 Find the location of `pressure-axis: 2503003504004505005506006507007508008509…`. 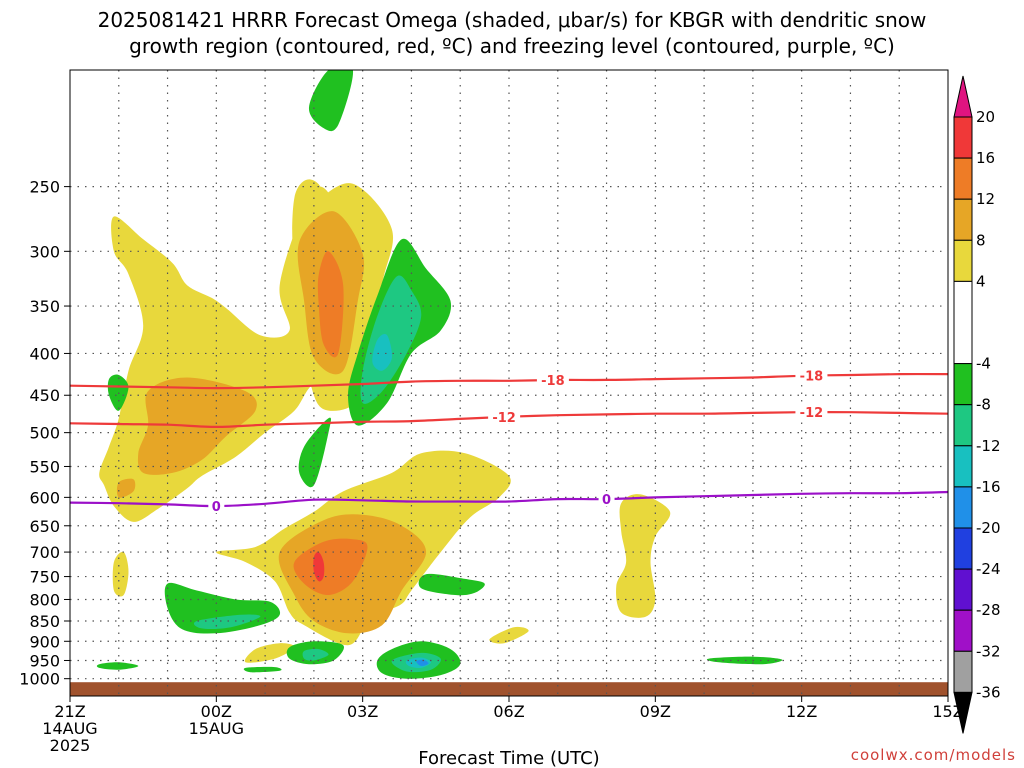

pressure-axis: 2503003504004505005506006507007508008509… is located at coordinates (44, 433).